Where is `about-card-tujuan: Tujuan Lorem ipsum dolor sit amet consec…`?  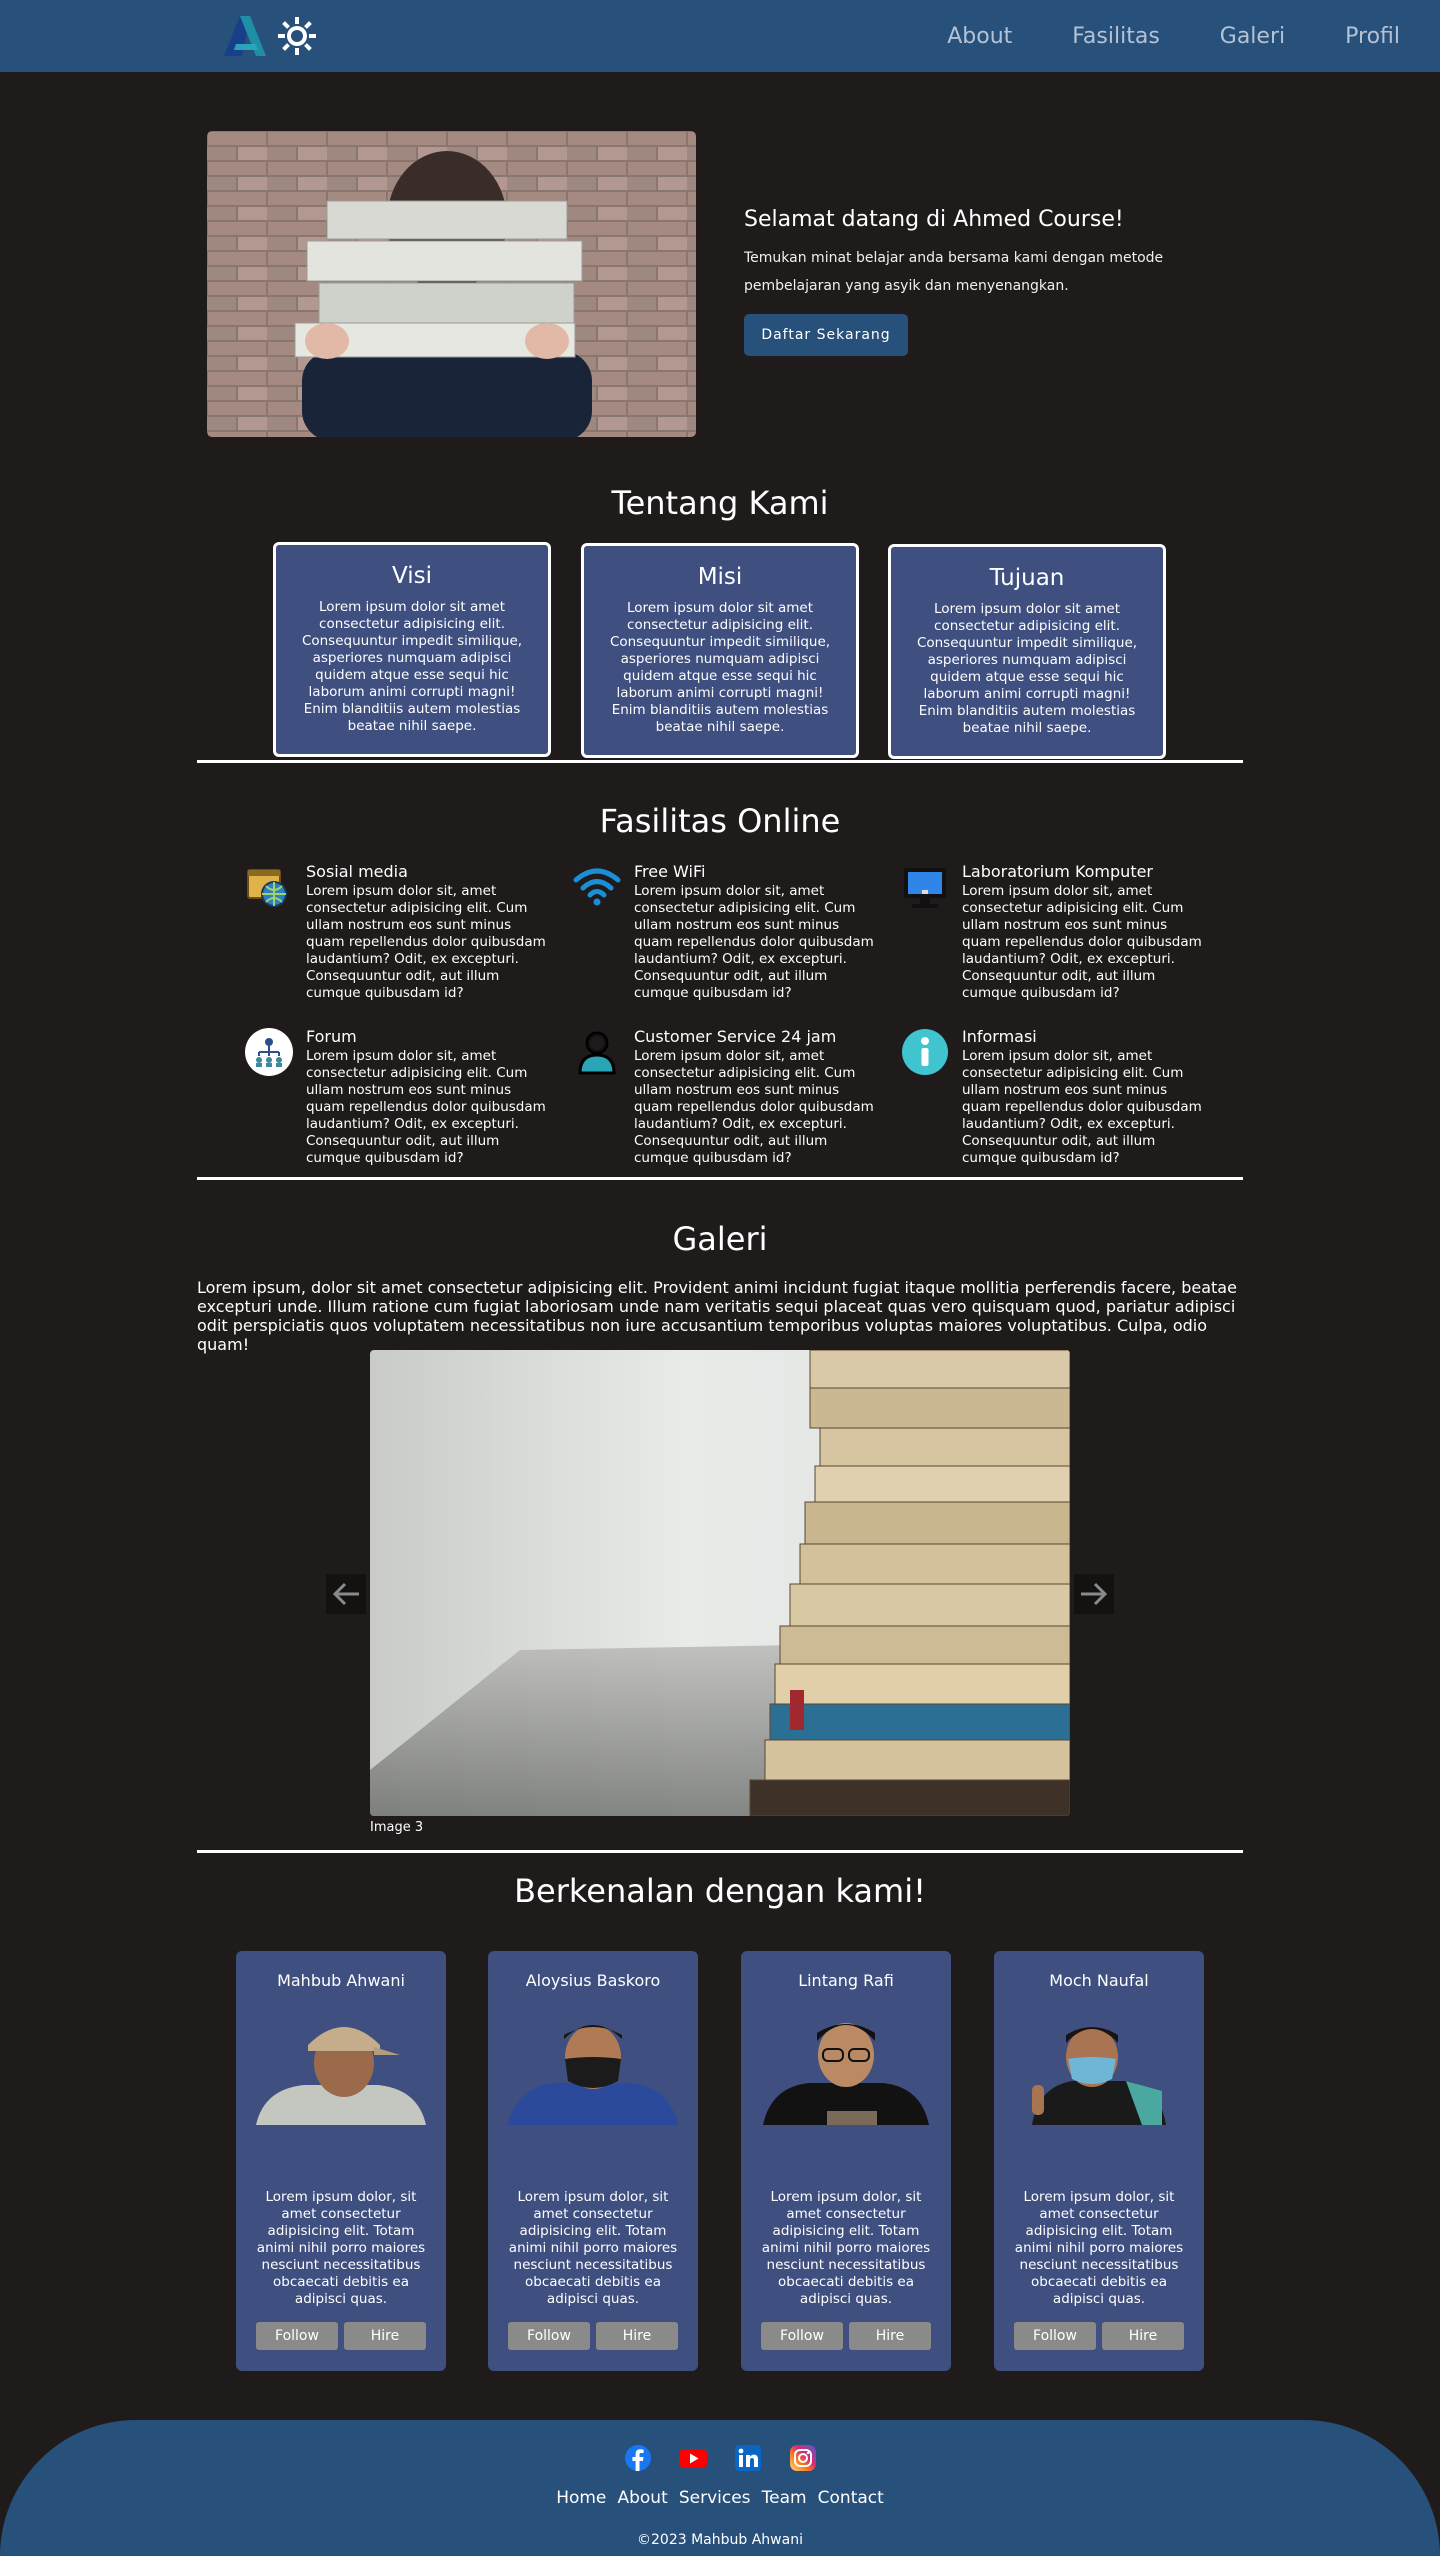 about-card-tujuan: Tujuan Lorem ipsum dolor sit amet consec… is located at coordinates (1027, 651).